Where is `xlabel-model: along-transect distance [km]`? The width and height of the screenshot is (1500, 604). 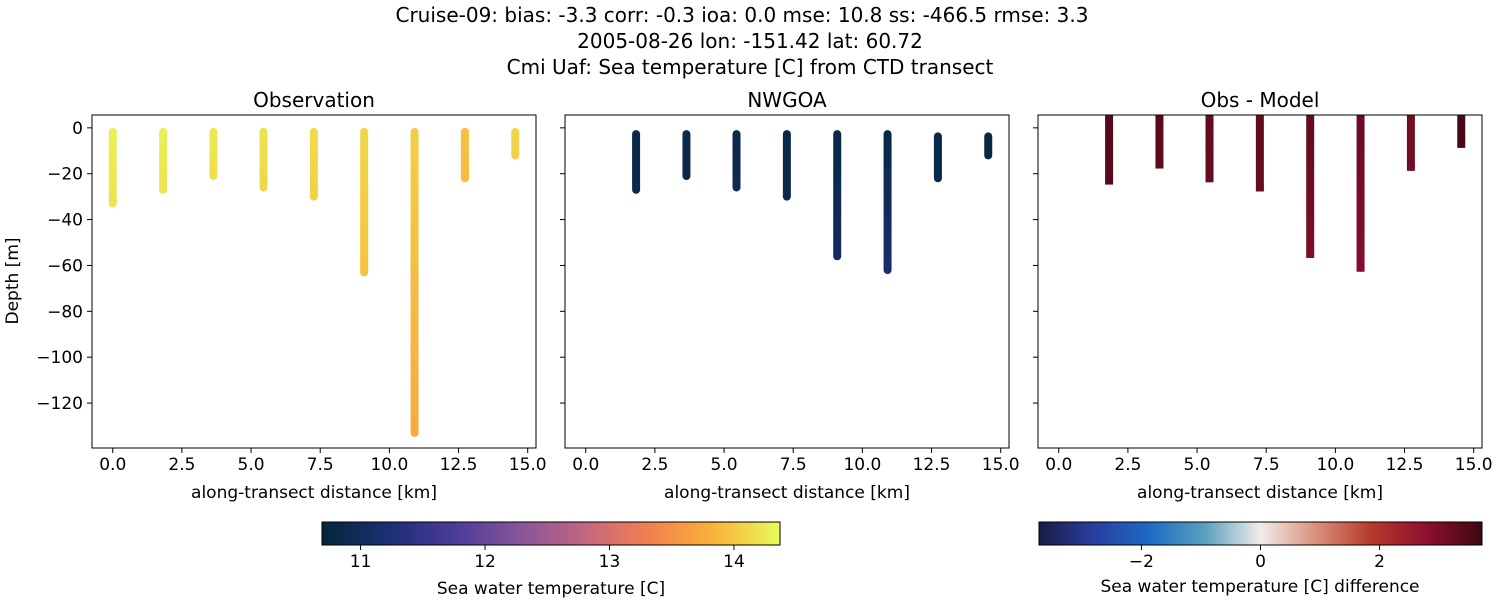 xlabel-model: along-transect distance [km] is located at coordinates (787, 493).